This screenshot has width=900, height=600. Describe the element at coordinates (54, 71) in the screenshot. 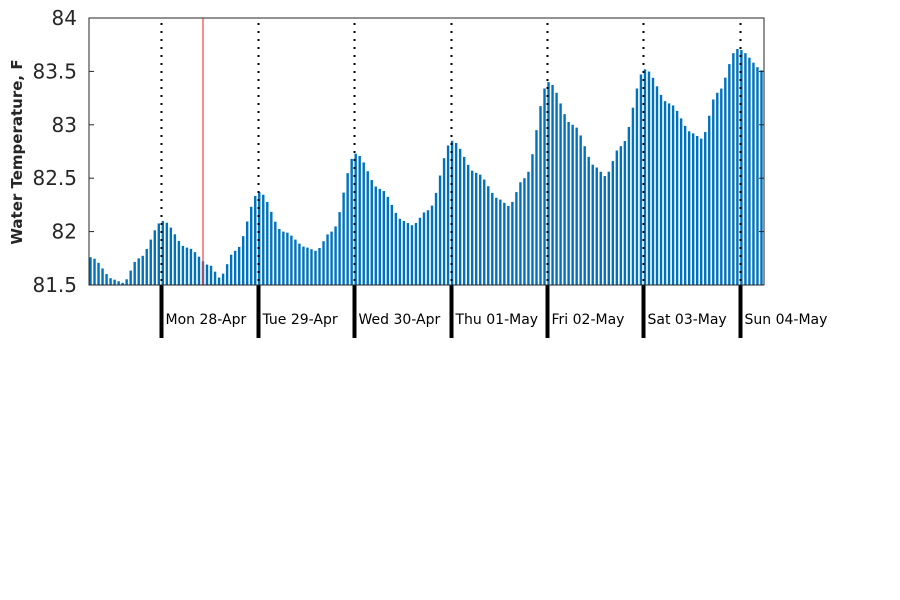

I see `y-tick-label: 83.5` at that location.